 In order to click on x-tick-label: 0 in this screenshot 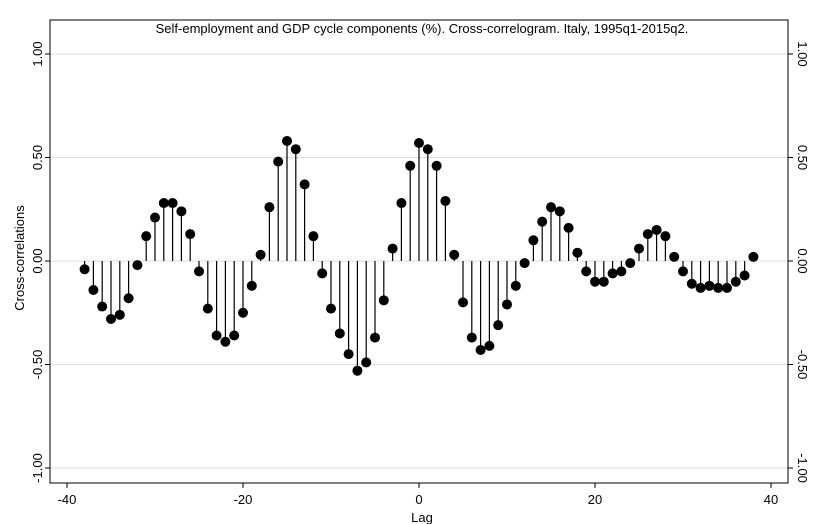, I will do `click(418, 499)`.